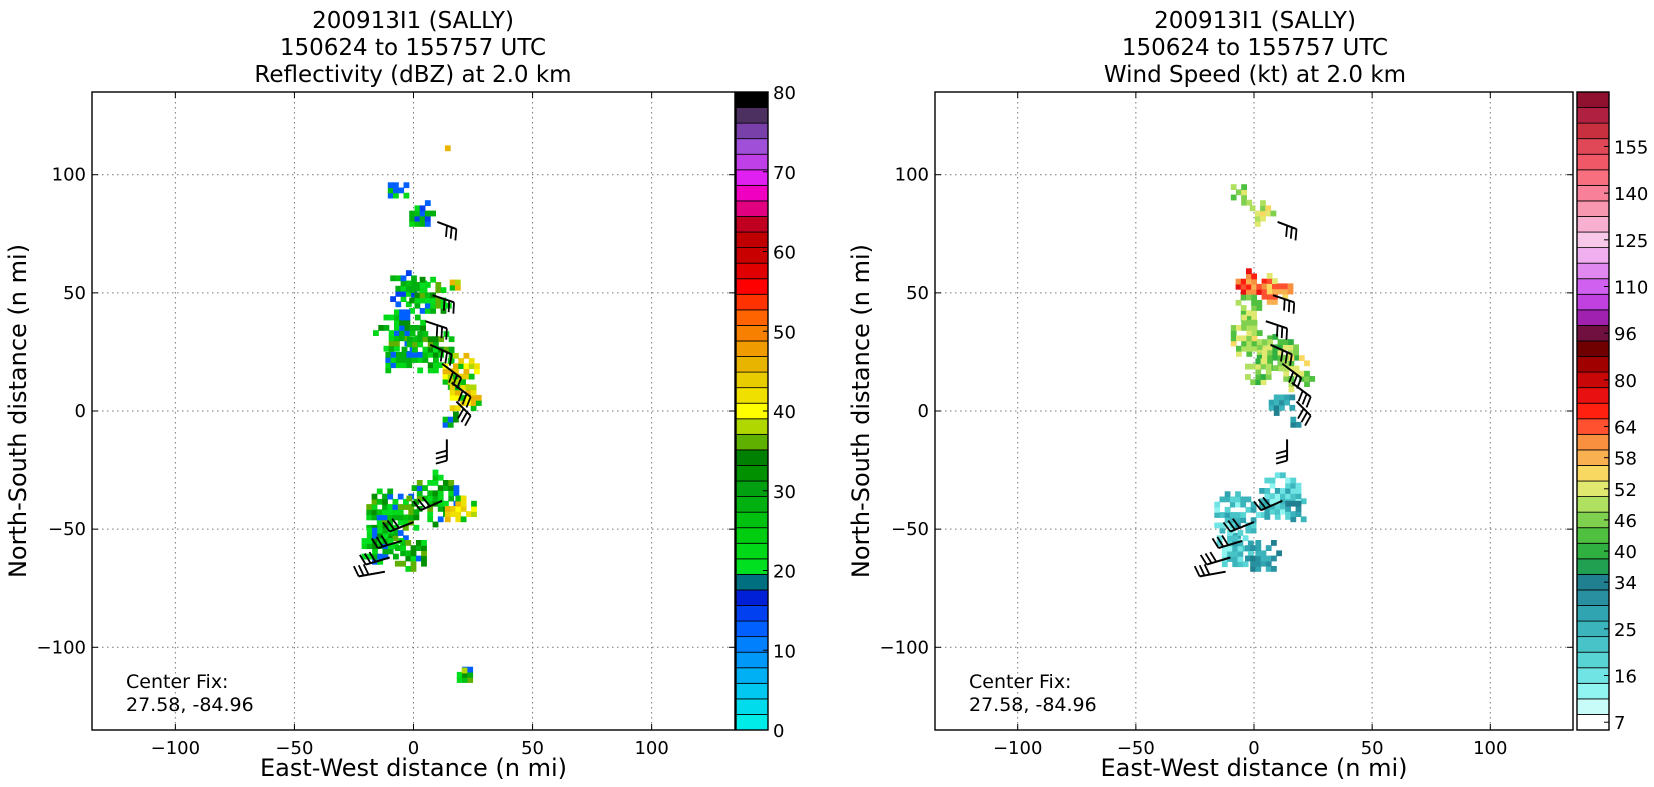 Image resolution: width=1654 pixels, height=787 pixels. I want to click on chart-title-line-3: Reflectivity (dBZ) at 2.0 km, so click(412, 75).